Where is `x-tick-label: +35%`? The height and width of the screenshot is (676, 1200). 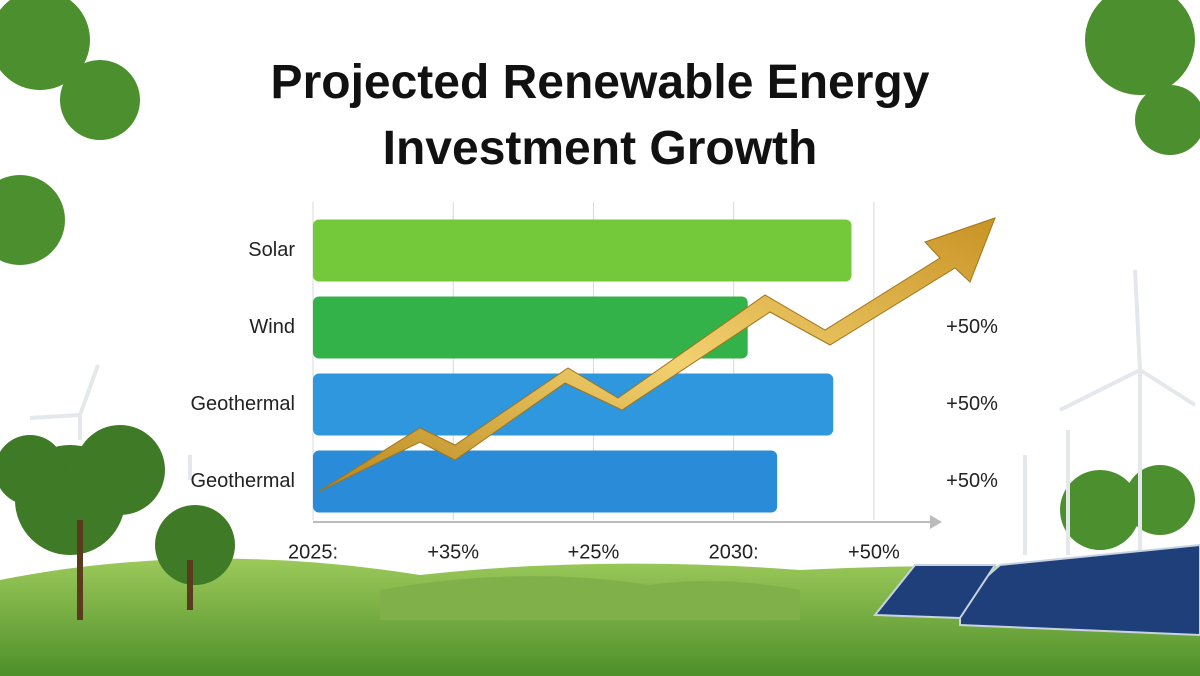 x-tick-label: +35% is located at coordinates (453, 552).